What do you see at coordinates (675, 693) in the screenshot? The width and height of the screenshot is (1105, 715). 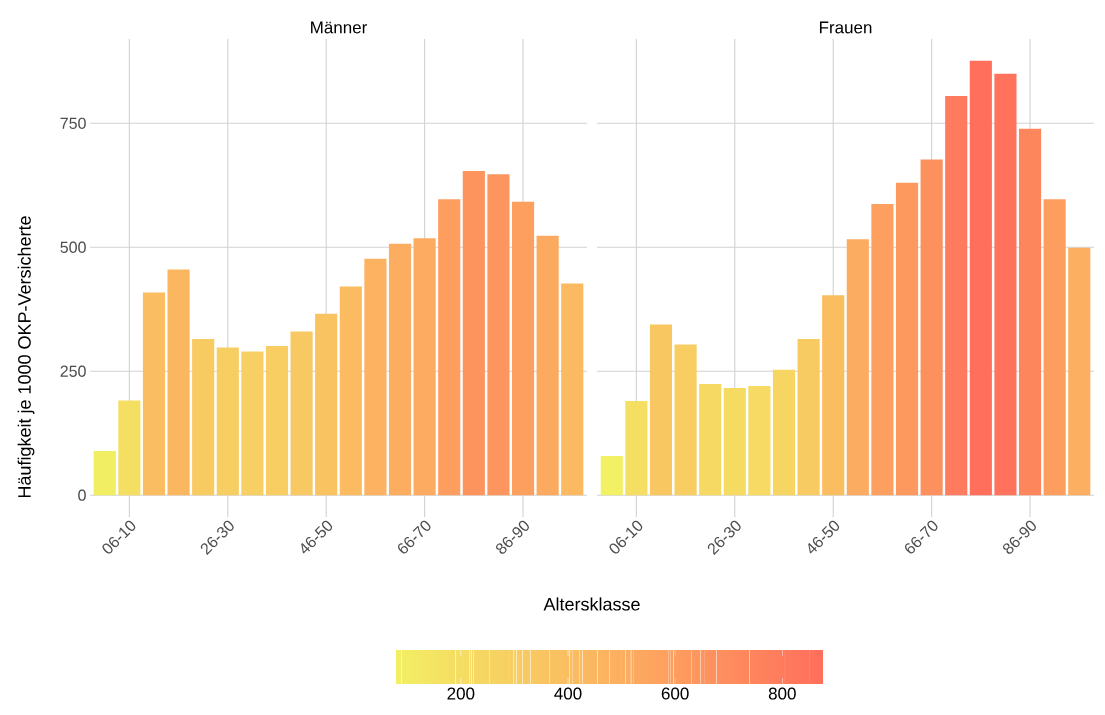 I see `color-bar-label: 600` at bounding box center [675, 693].